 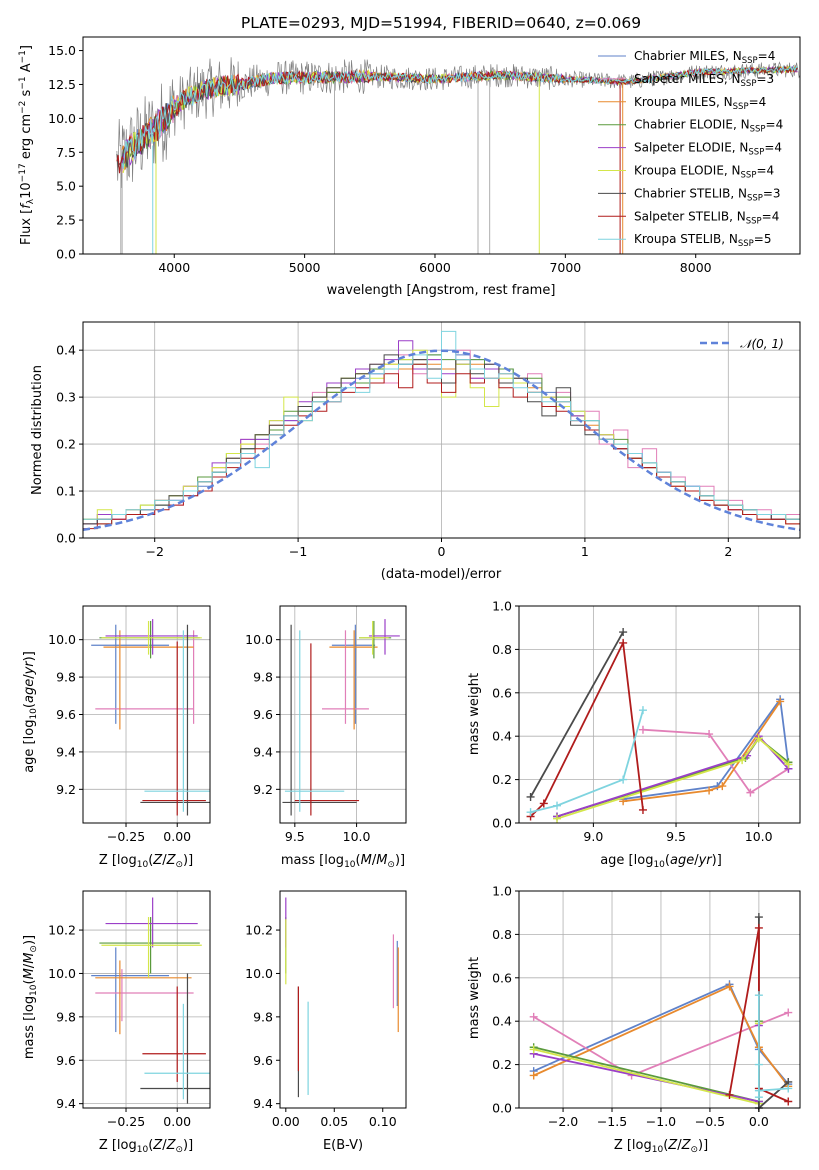 What do you see at coordinates (150, 717) in the screenshot?
I see `z-age-plot` at bounding box center [150, 717].